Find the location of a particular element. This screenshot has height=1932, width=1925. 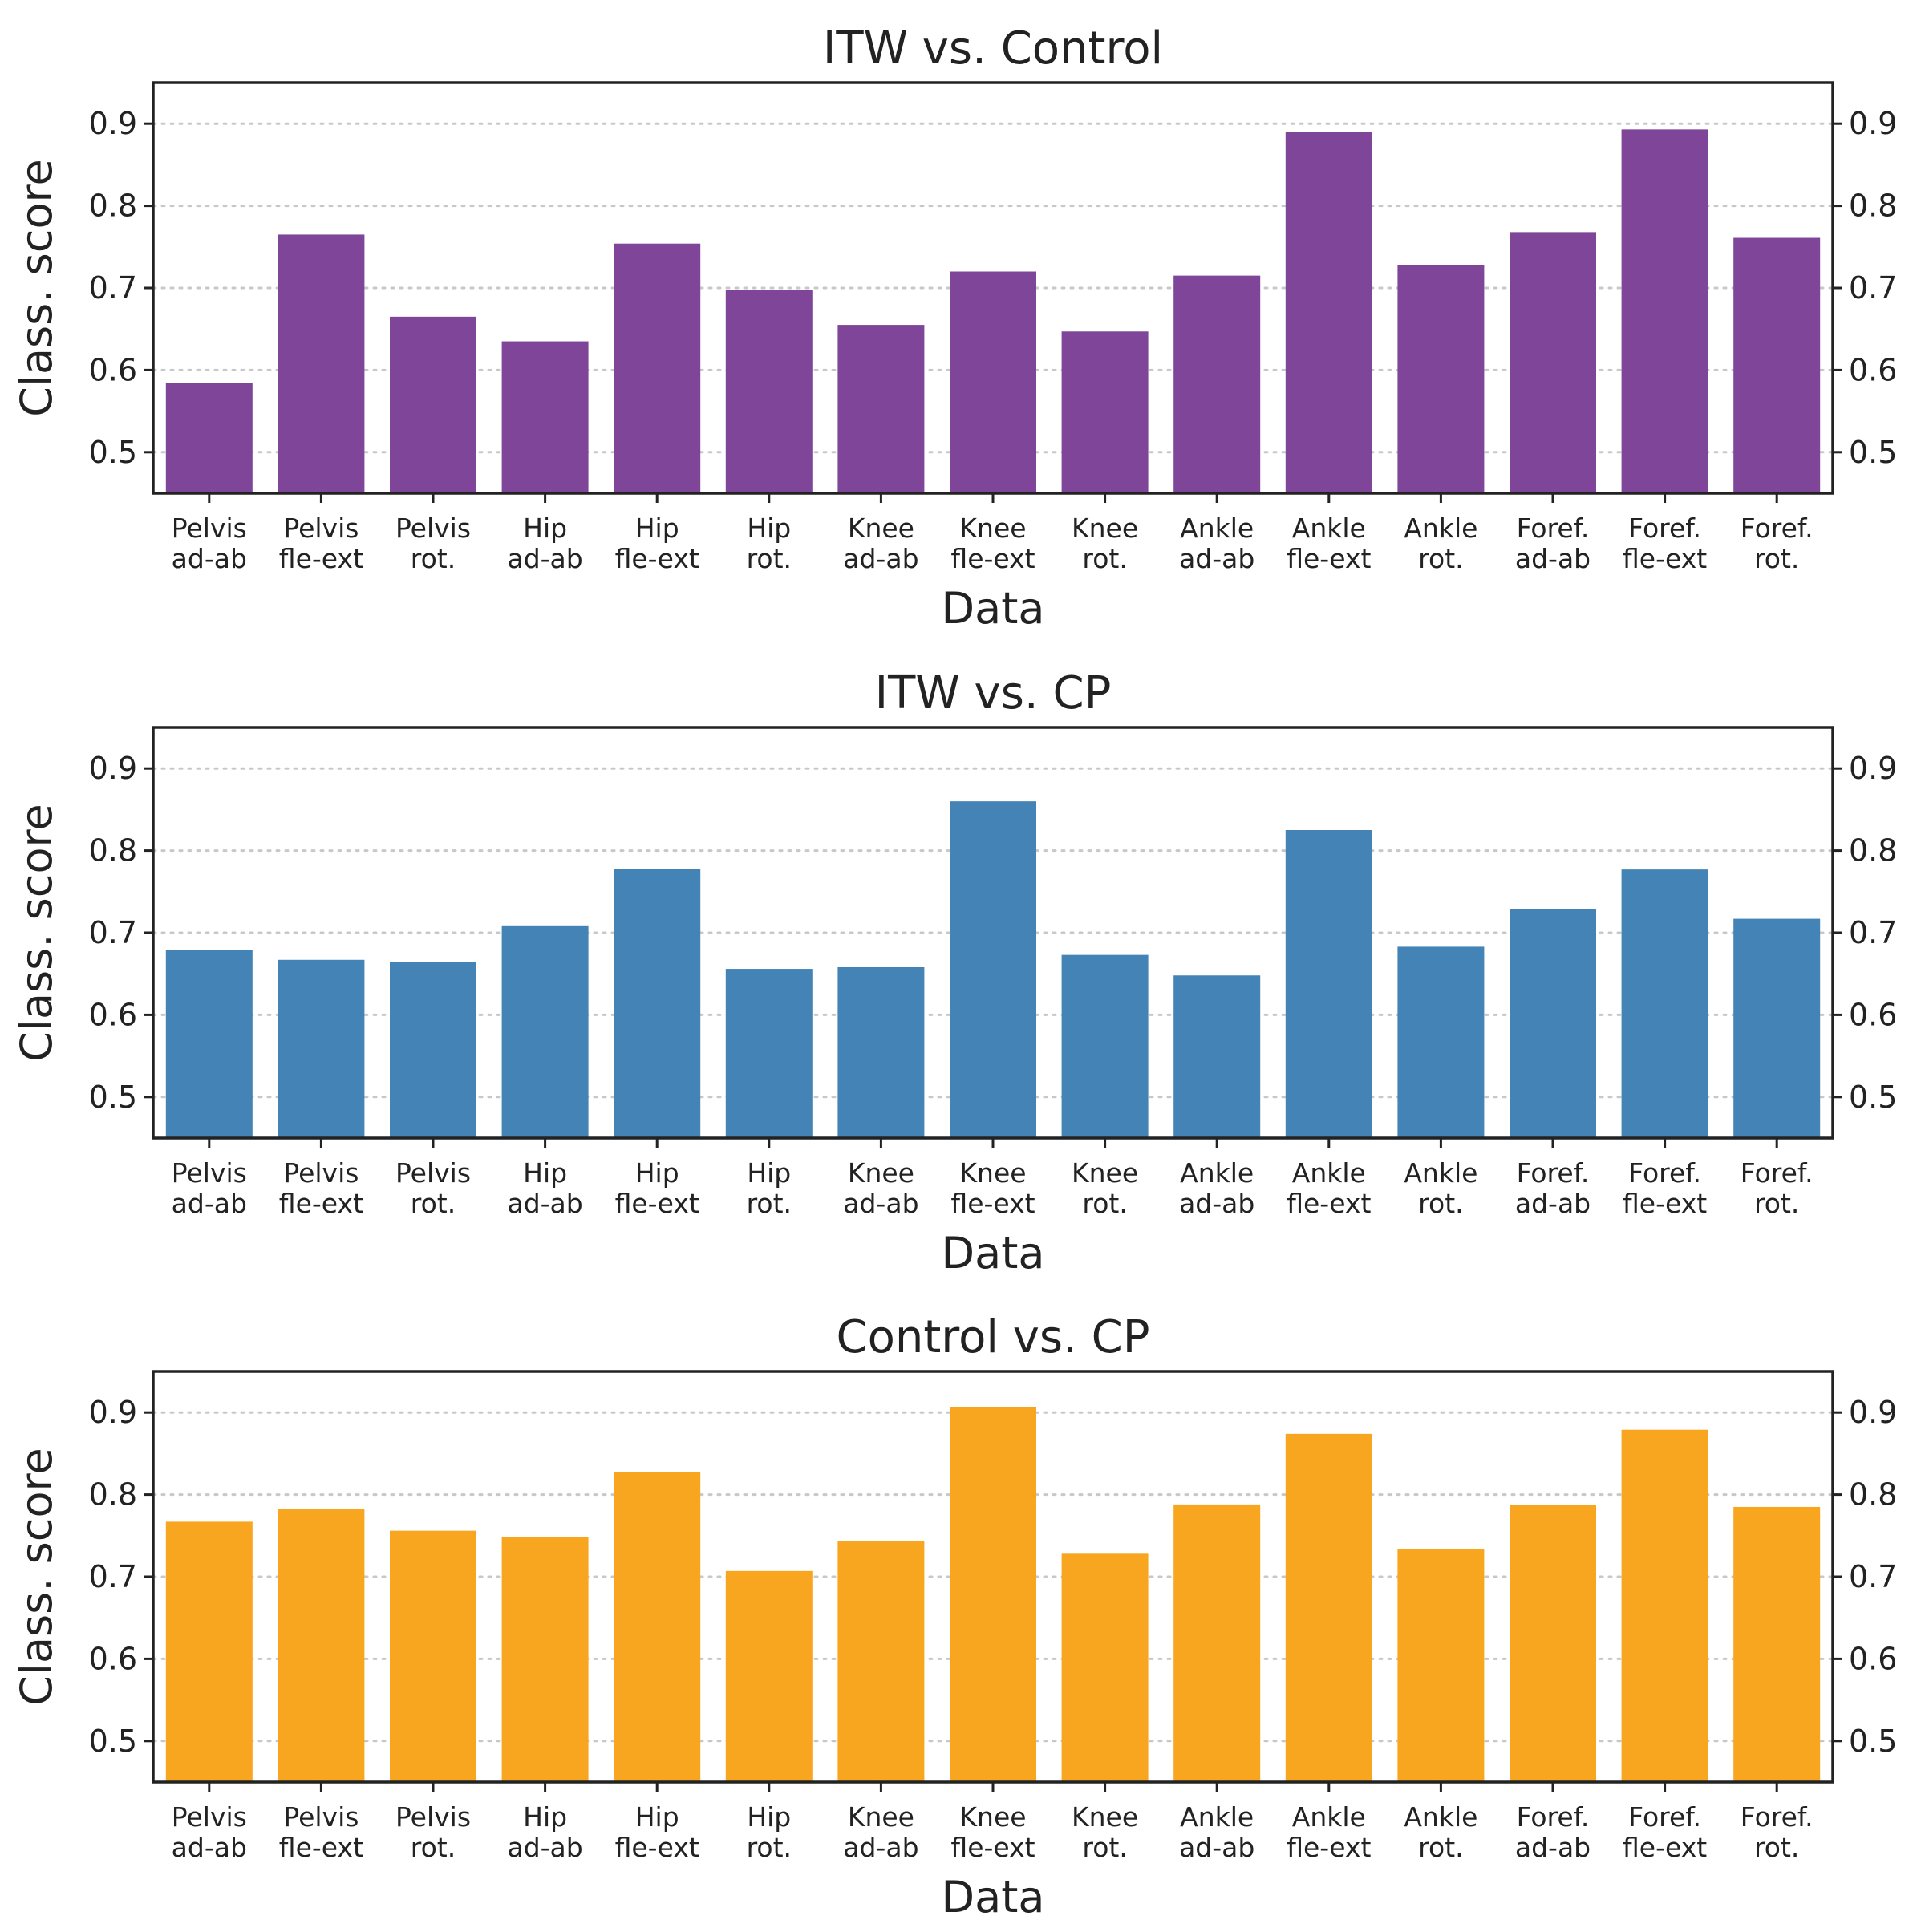

chart-title: Control vs. CP is located at coordinates (992, 1337).